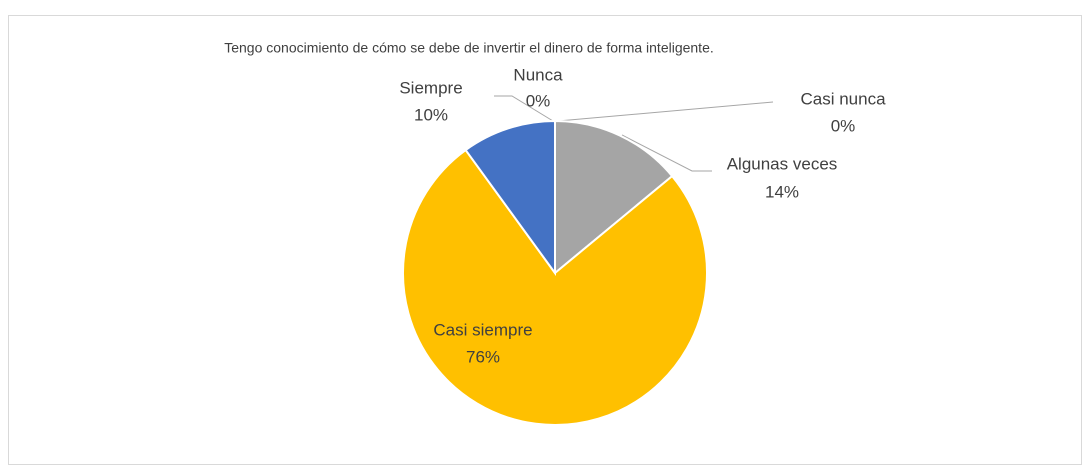 This screenshot has width=1090, height=473. I want to click on leader-lines, so click(634, 133).